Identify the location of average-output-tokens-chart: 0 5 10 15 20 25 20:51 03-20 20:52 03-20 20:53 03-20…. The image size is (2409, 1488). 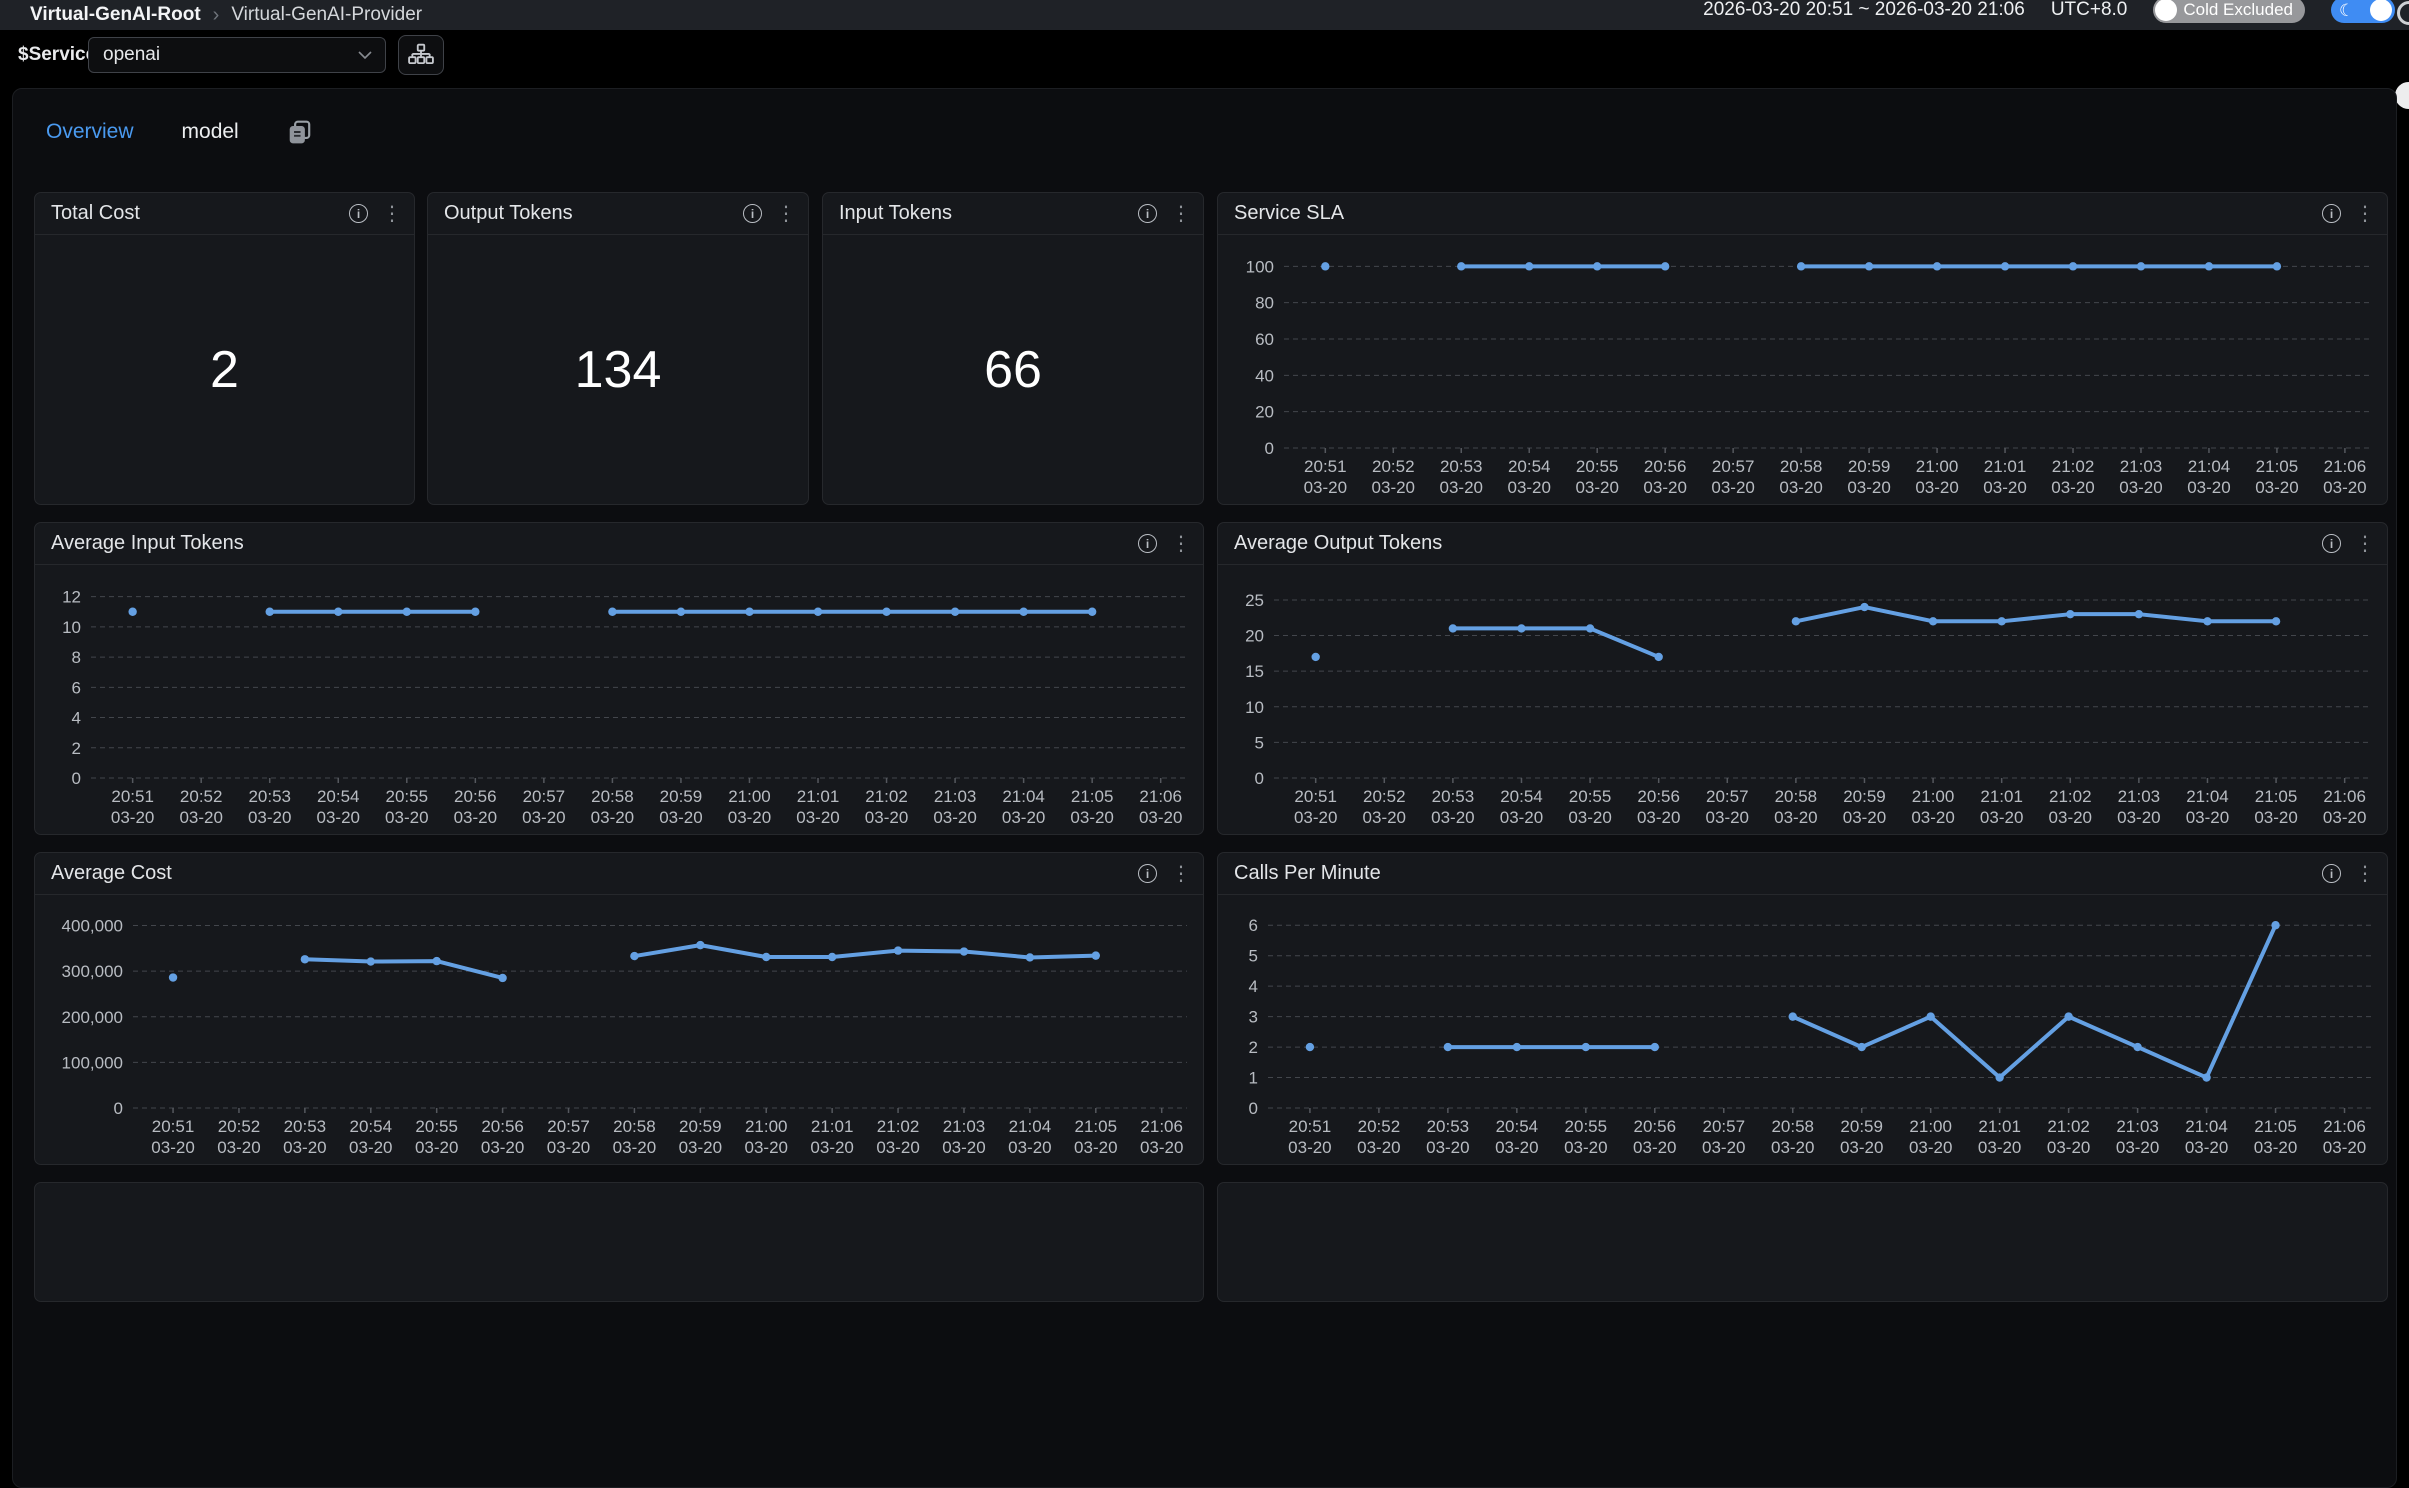
(1802, 700).